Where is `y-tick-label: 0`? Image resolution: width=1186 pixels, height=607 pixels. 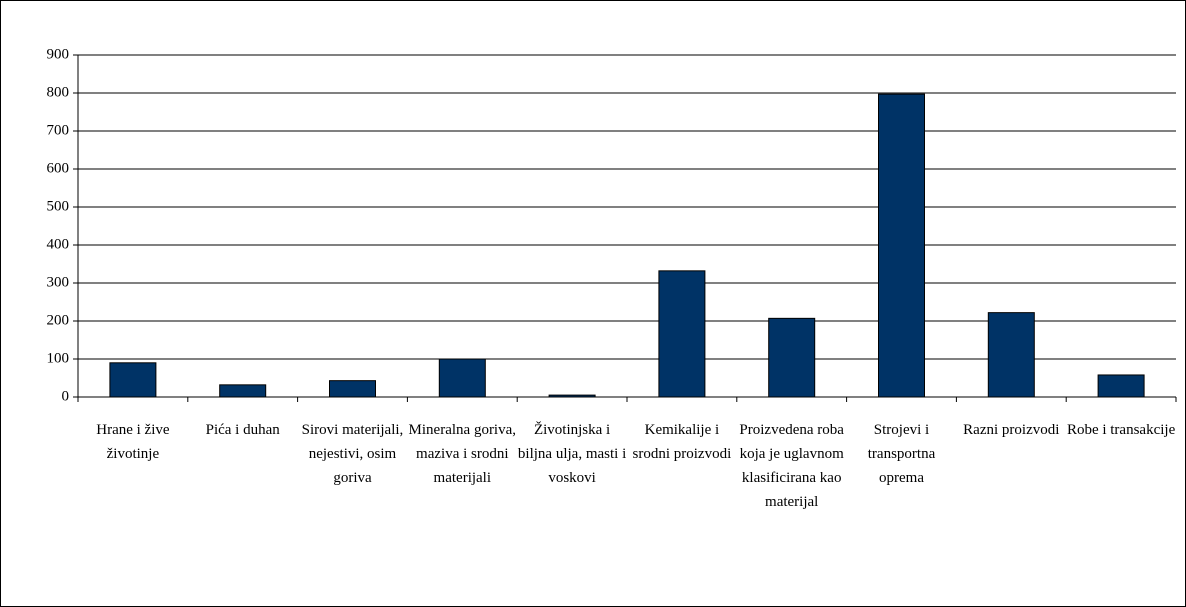
y-tick-label: 0 is located at coordinates (66, 396).